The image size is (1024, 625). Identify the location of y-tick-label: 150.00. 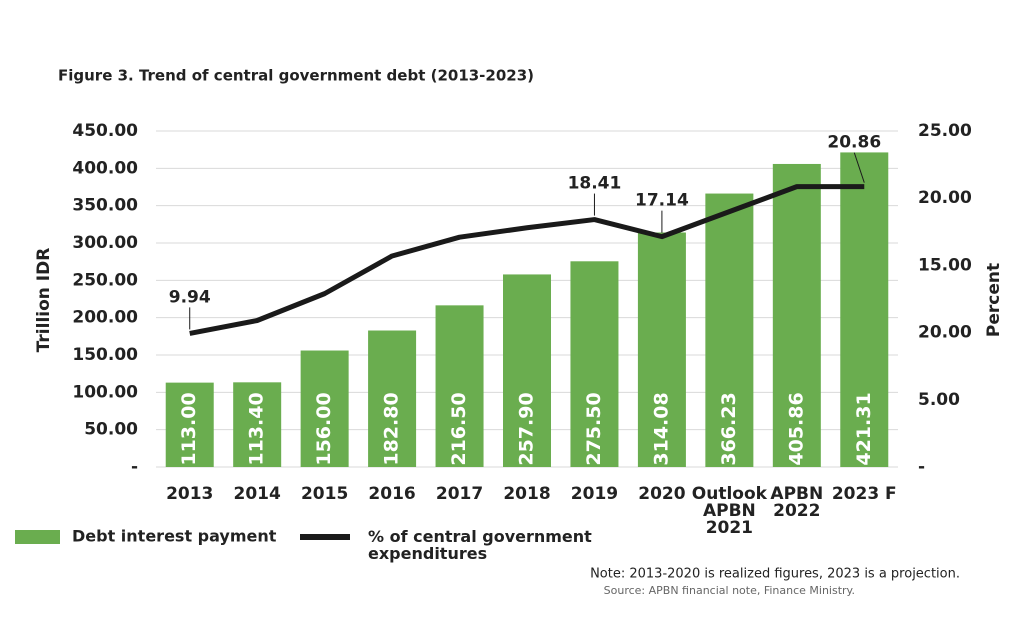
(105, 355).